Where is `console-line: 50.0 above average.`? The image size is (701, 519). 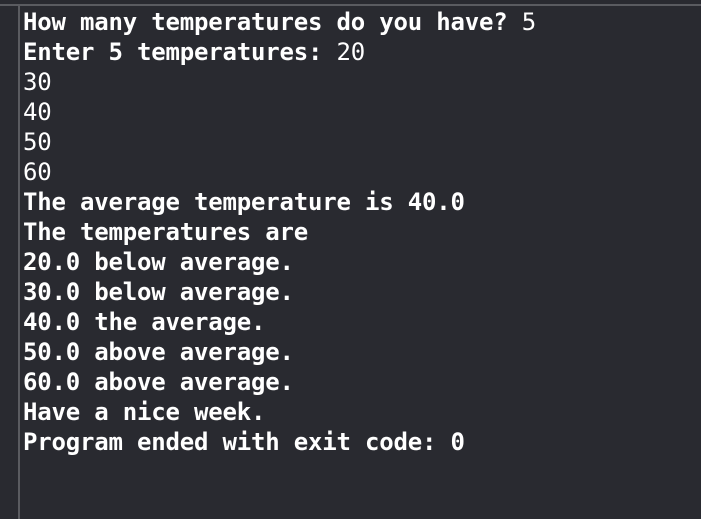
console-line: 50.0 above average. is located at coordinates (279, 352).